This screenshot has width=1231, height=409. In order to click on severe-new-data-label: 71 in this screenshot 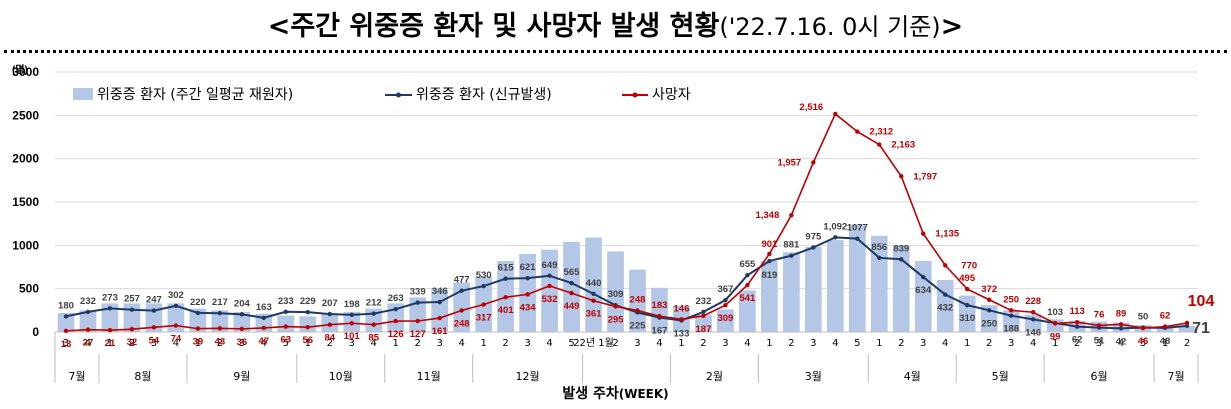, I will do `click(1201, 328)`.